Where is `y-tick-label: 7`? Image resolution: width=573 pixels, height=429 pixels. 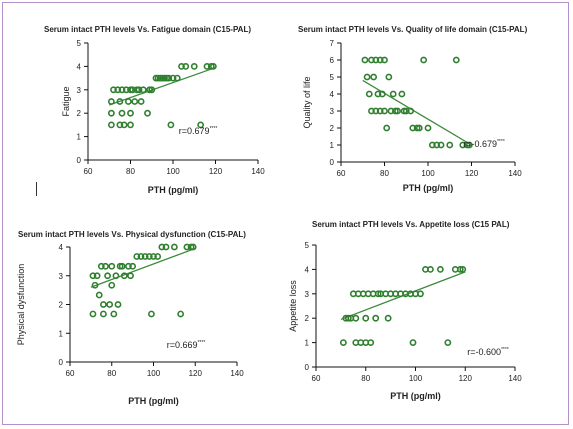 y-tick-label: 7 is located at coordinates (332, 43).